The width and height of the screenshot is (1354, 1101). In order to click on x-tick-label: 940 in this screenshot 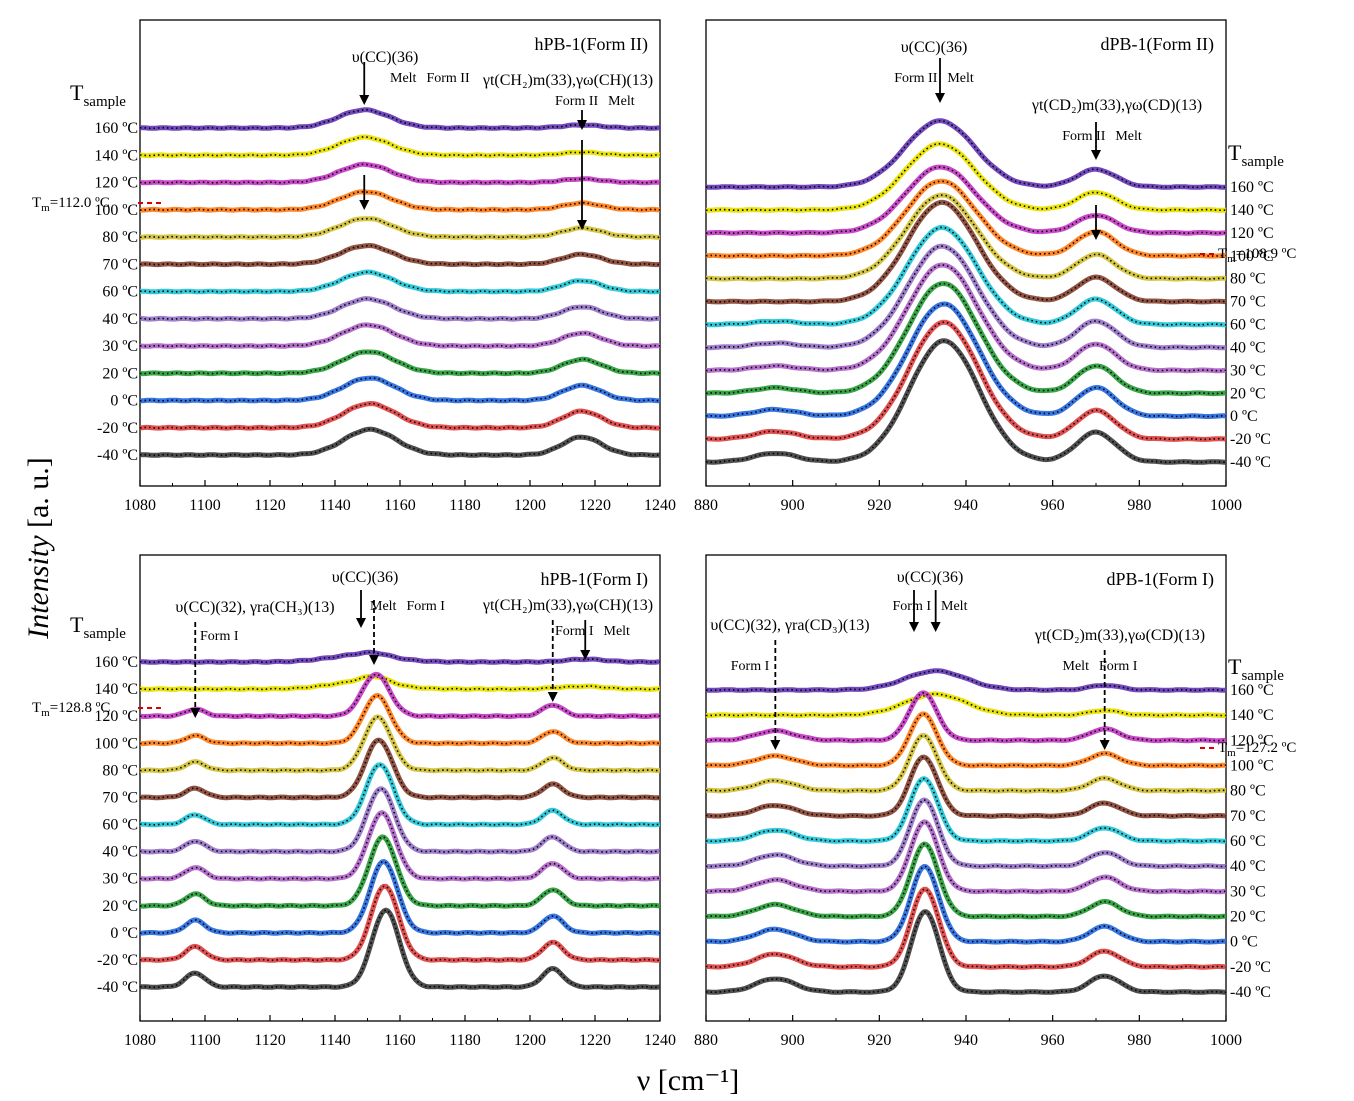, I will do `click(966, 1040)`.